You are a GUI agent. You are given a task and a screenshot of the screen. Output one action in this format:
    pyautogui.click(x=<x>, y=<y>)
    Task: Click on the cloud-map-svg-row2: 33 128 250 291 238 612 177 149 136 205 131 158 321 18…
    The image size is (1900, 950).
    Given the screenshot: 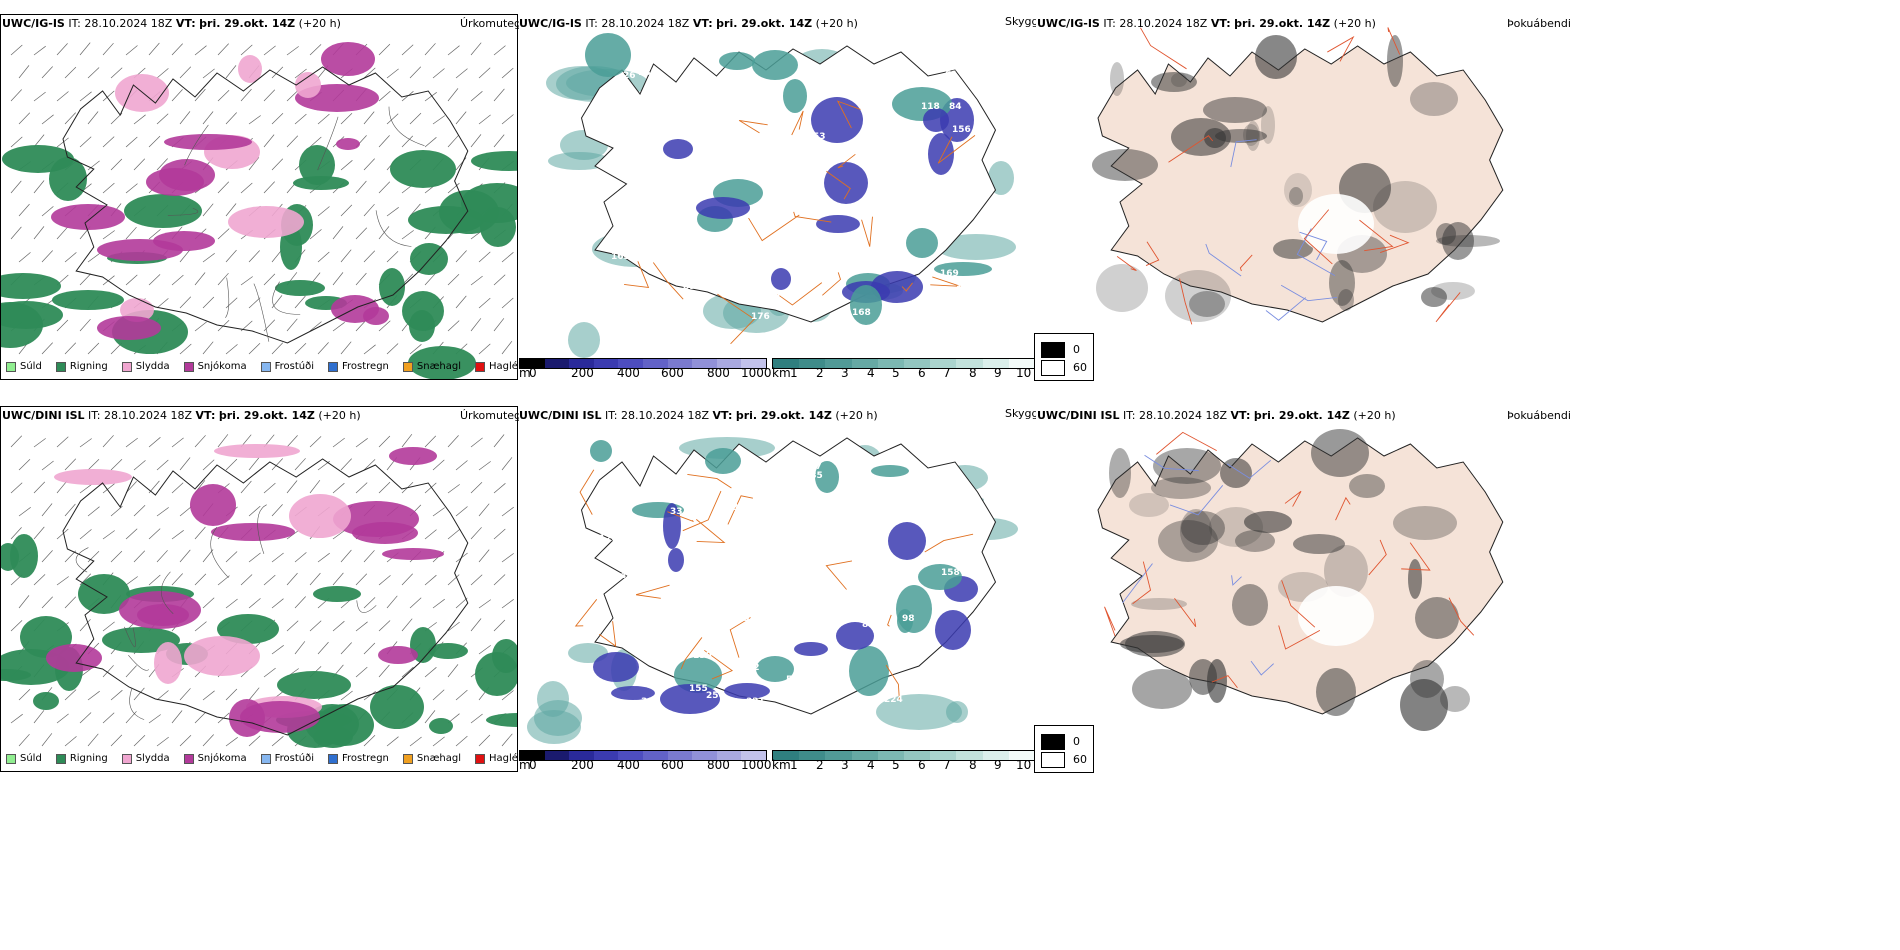 What is the action you would take?
    pyautogui.click(x=772, y=590)
    